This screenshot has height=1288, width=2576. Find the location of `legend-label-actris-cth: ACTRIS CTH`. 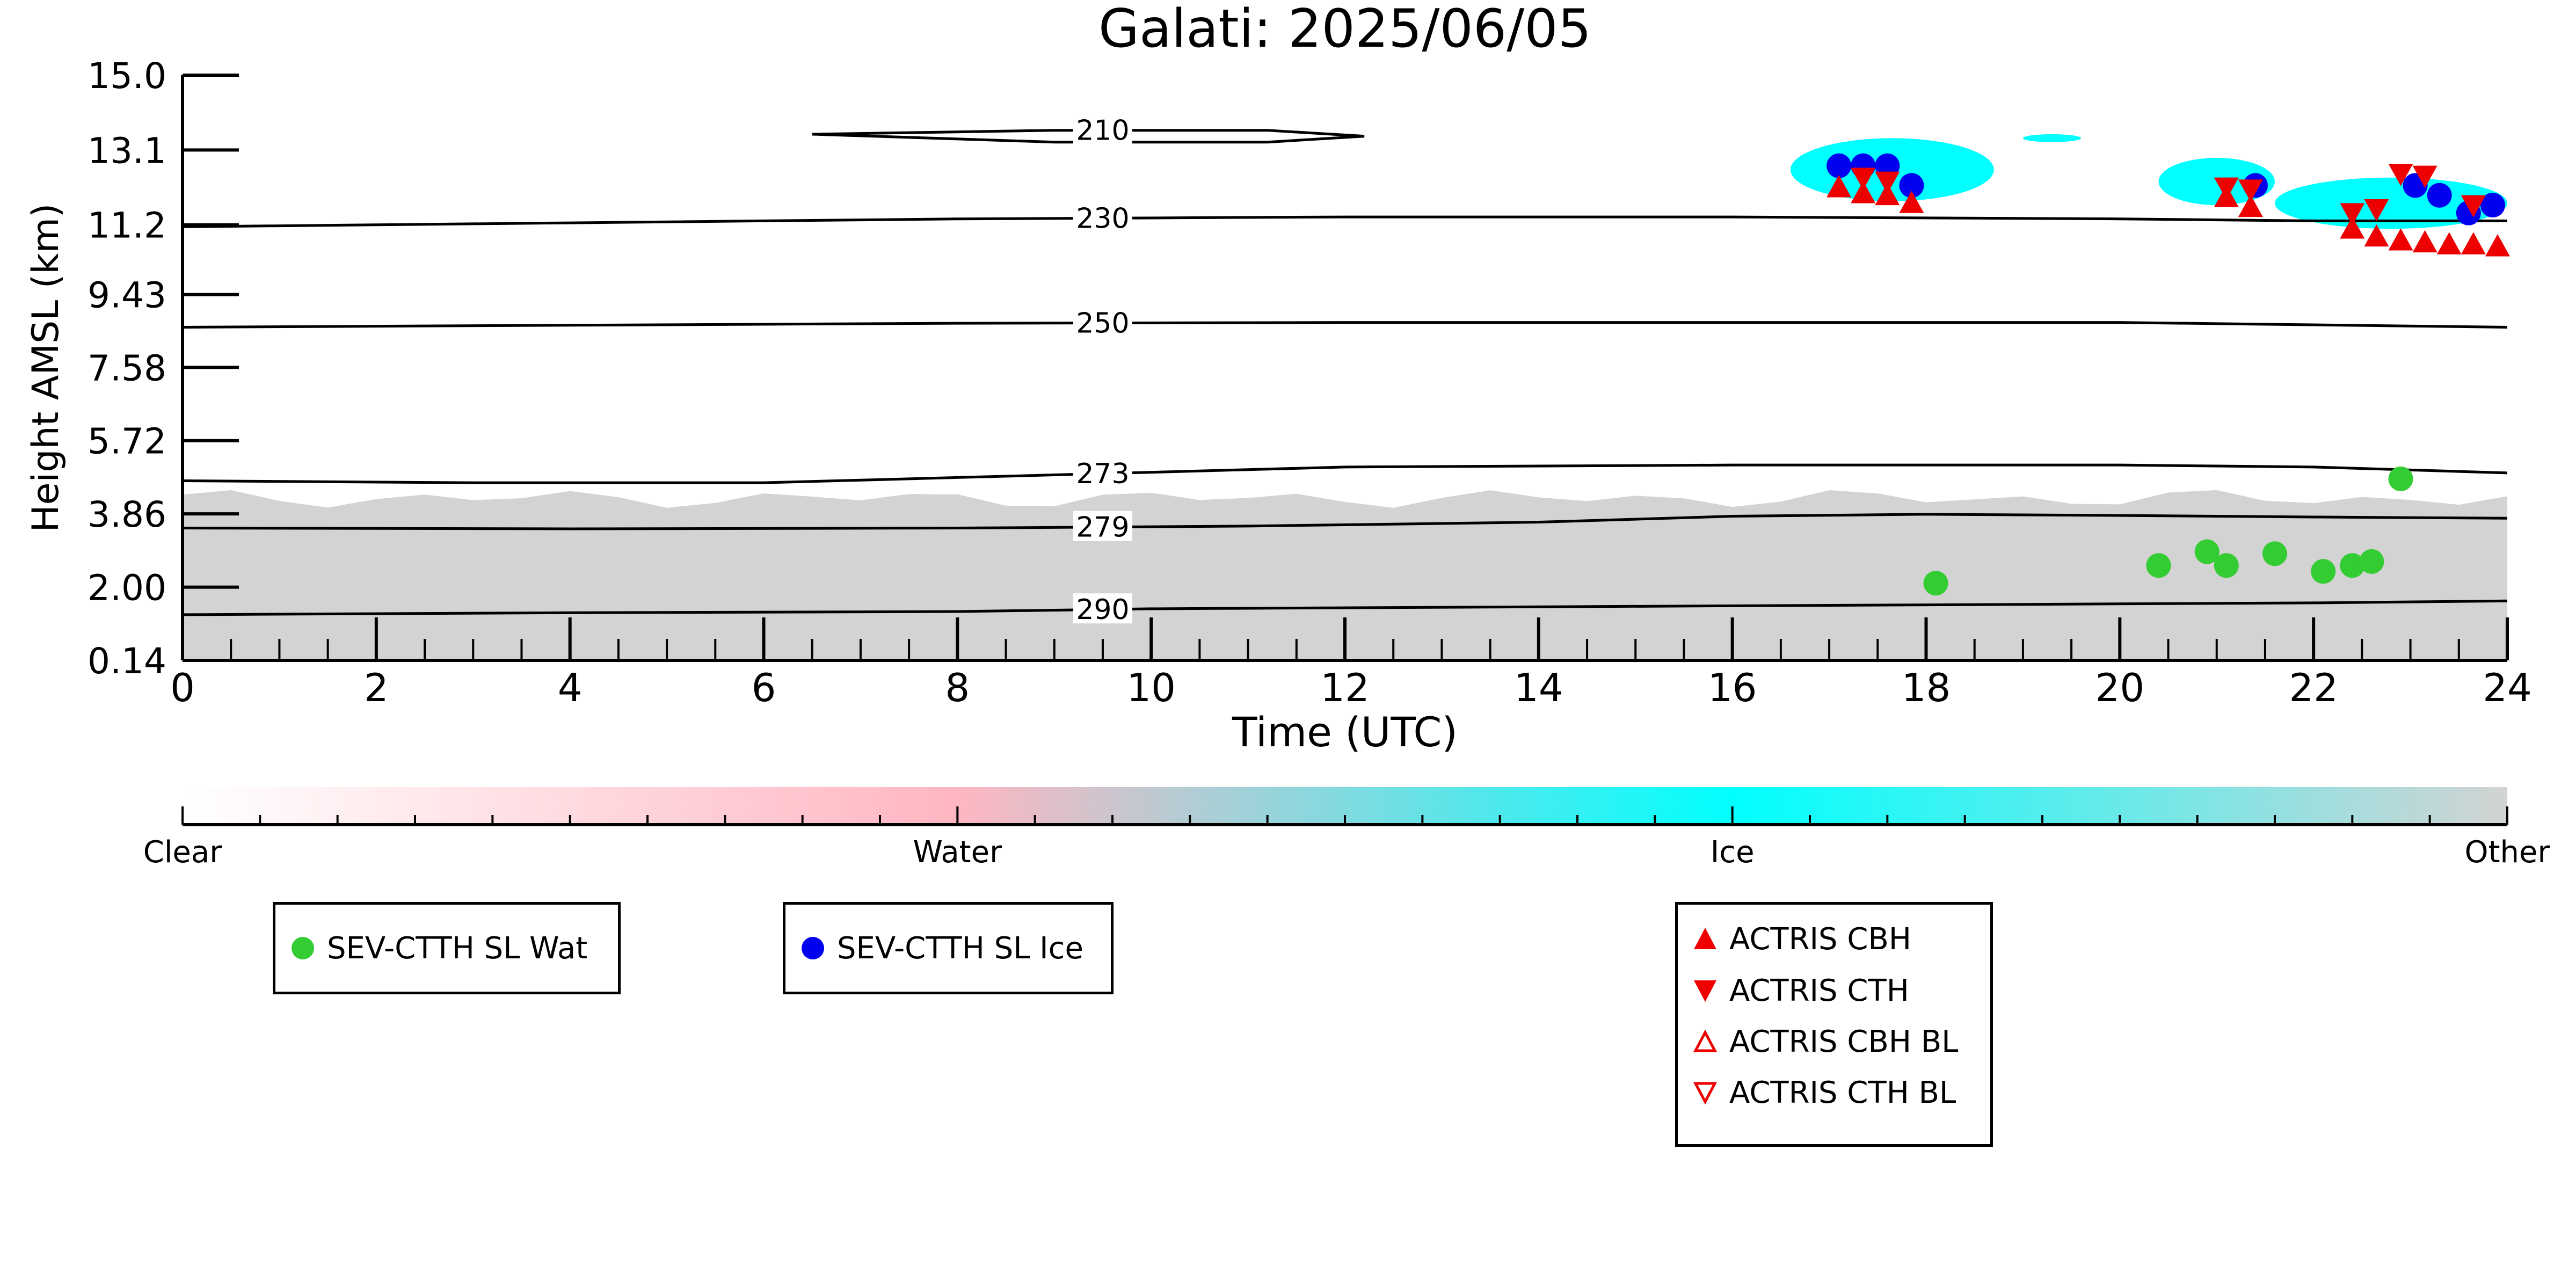

legend-label-actris-cth: ACTRIS CTH is located at coordinates (1819, 990).